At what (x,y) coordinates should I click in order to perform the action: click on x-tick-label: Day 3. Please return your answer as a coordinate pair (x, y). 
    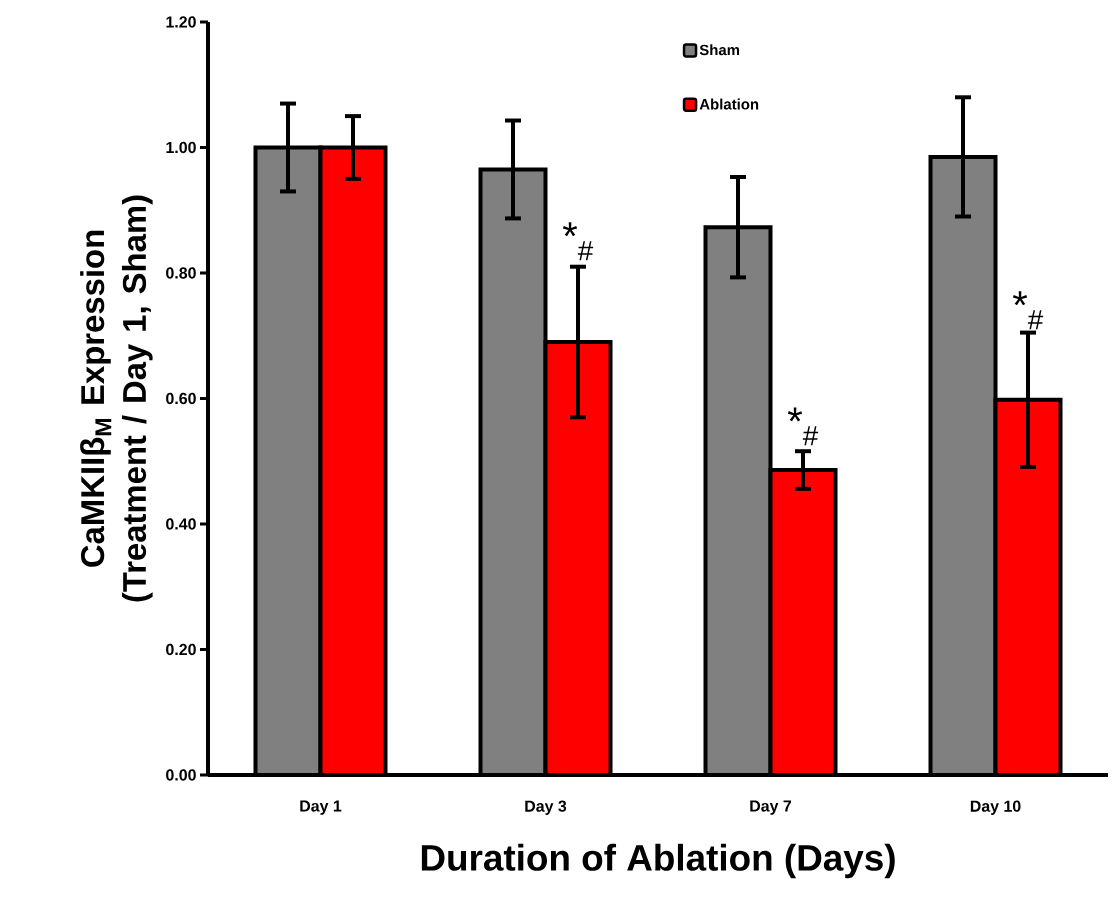
    Looking at the image, I should click on (546, 807).